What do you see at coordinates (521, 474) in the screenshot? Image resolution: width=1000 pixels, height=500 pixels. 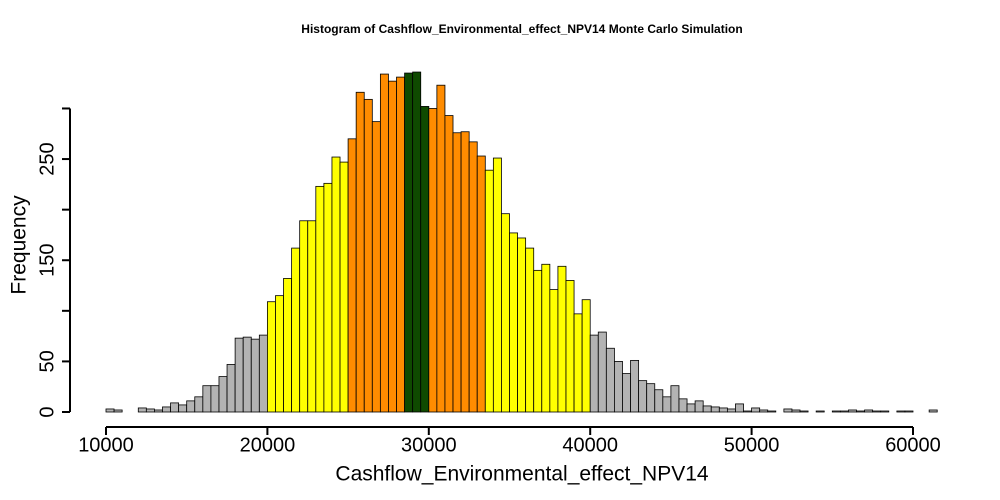 I see `x-axis-label: Cashflow_Environmental_effect_NPV14` at bounding box center [521, 474].